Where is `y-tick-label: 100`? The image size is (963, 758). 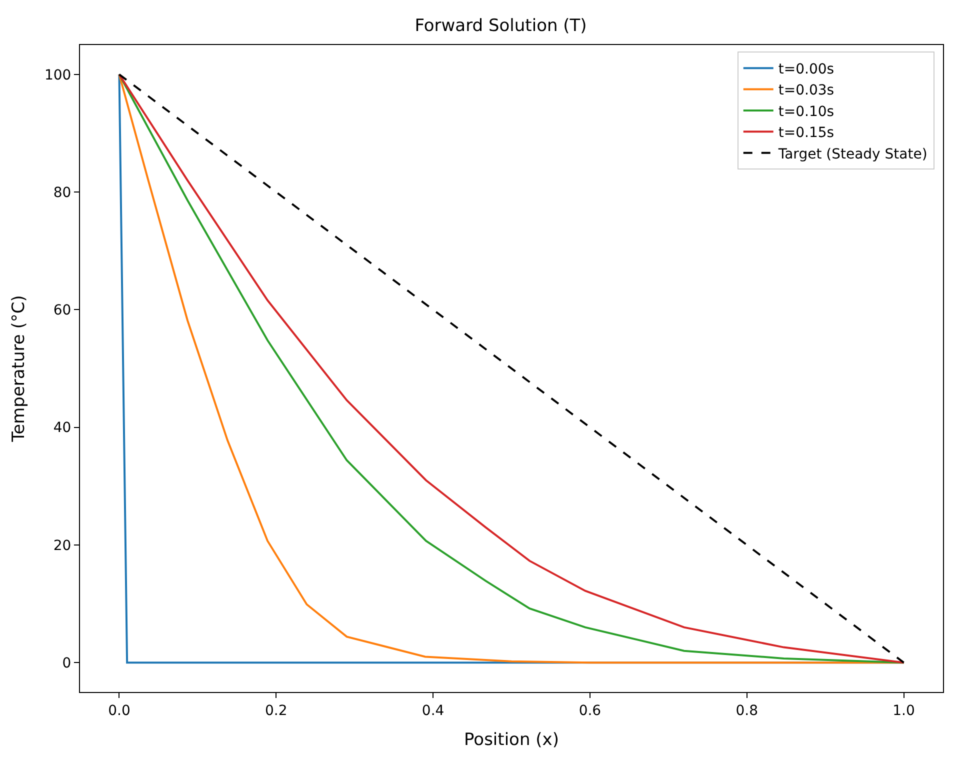 y-tick-label: 100 is located at coordinates (58, 75).